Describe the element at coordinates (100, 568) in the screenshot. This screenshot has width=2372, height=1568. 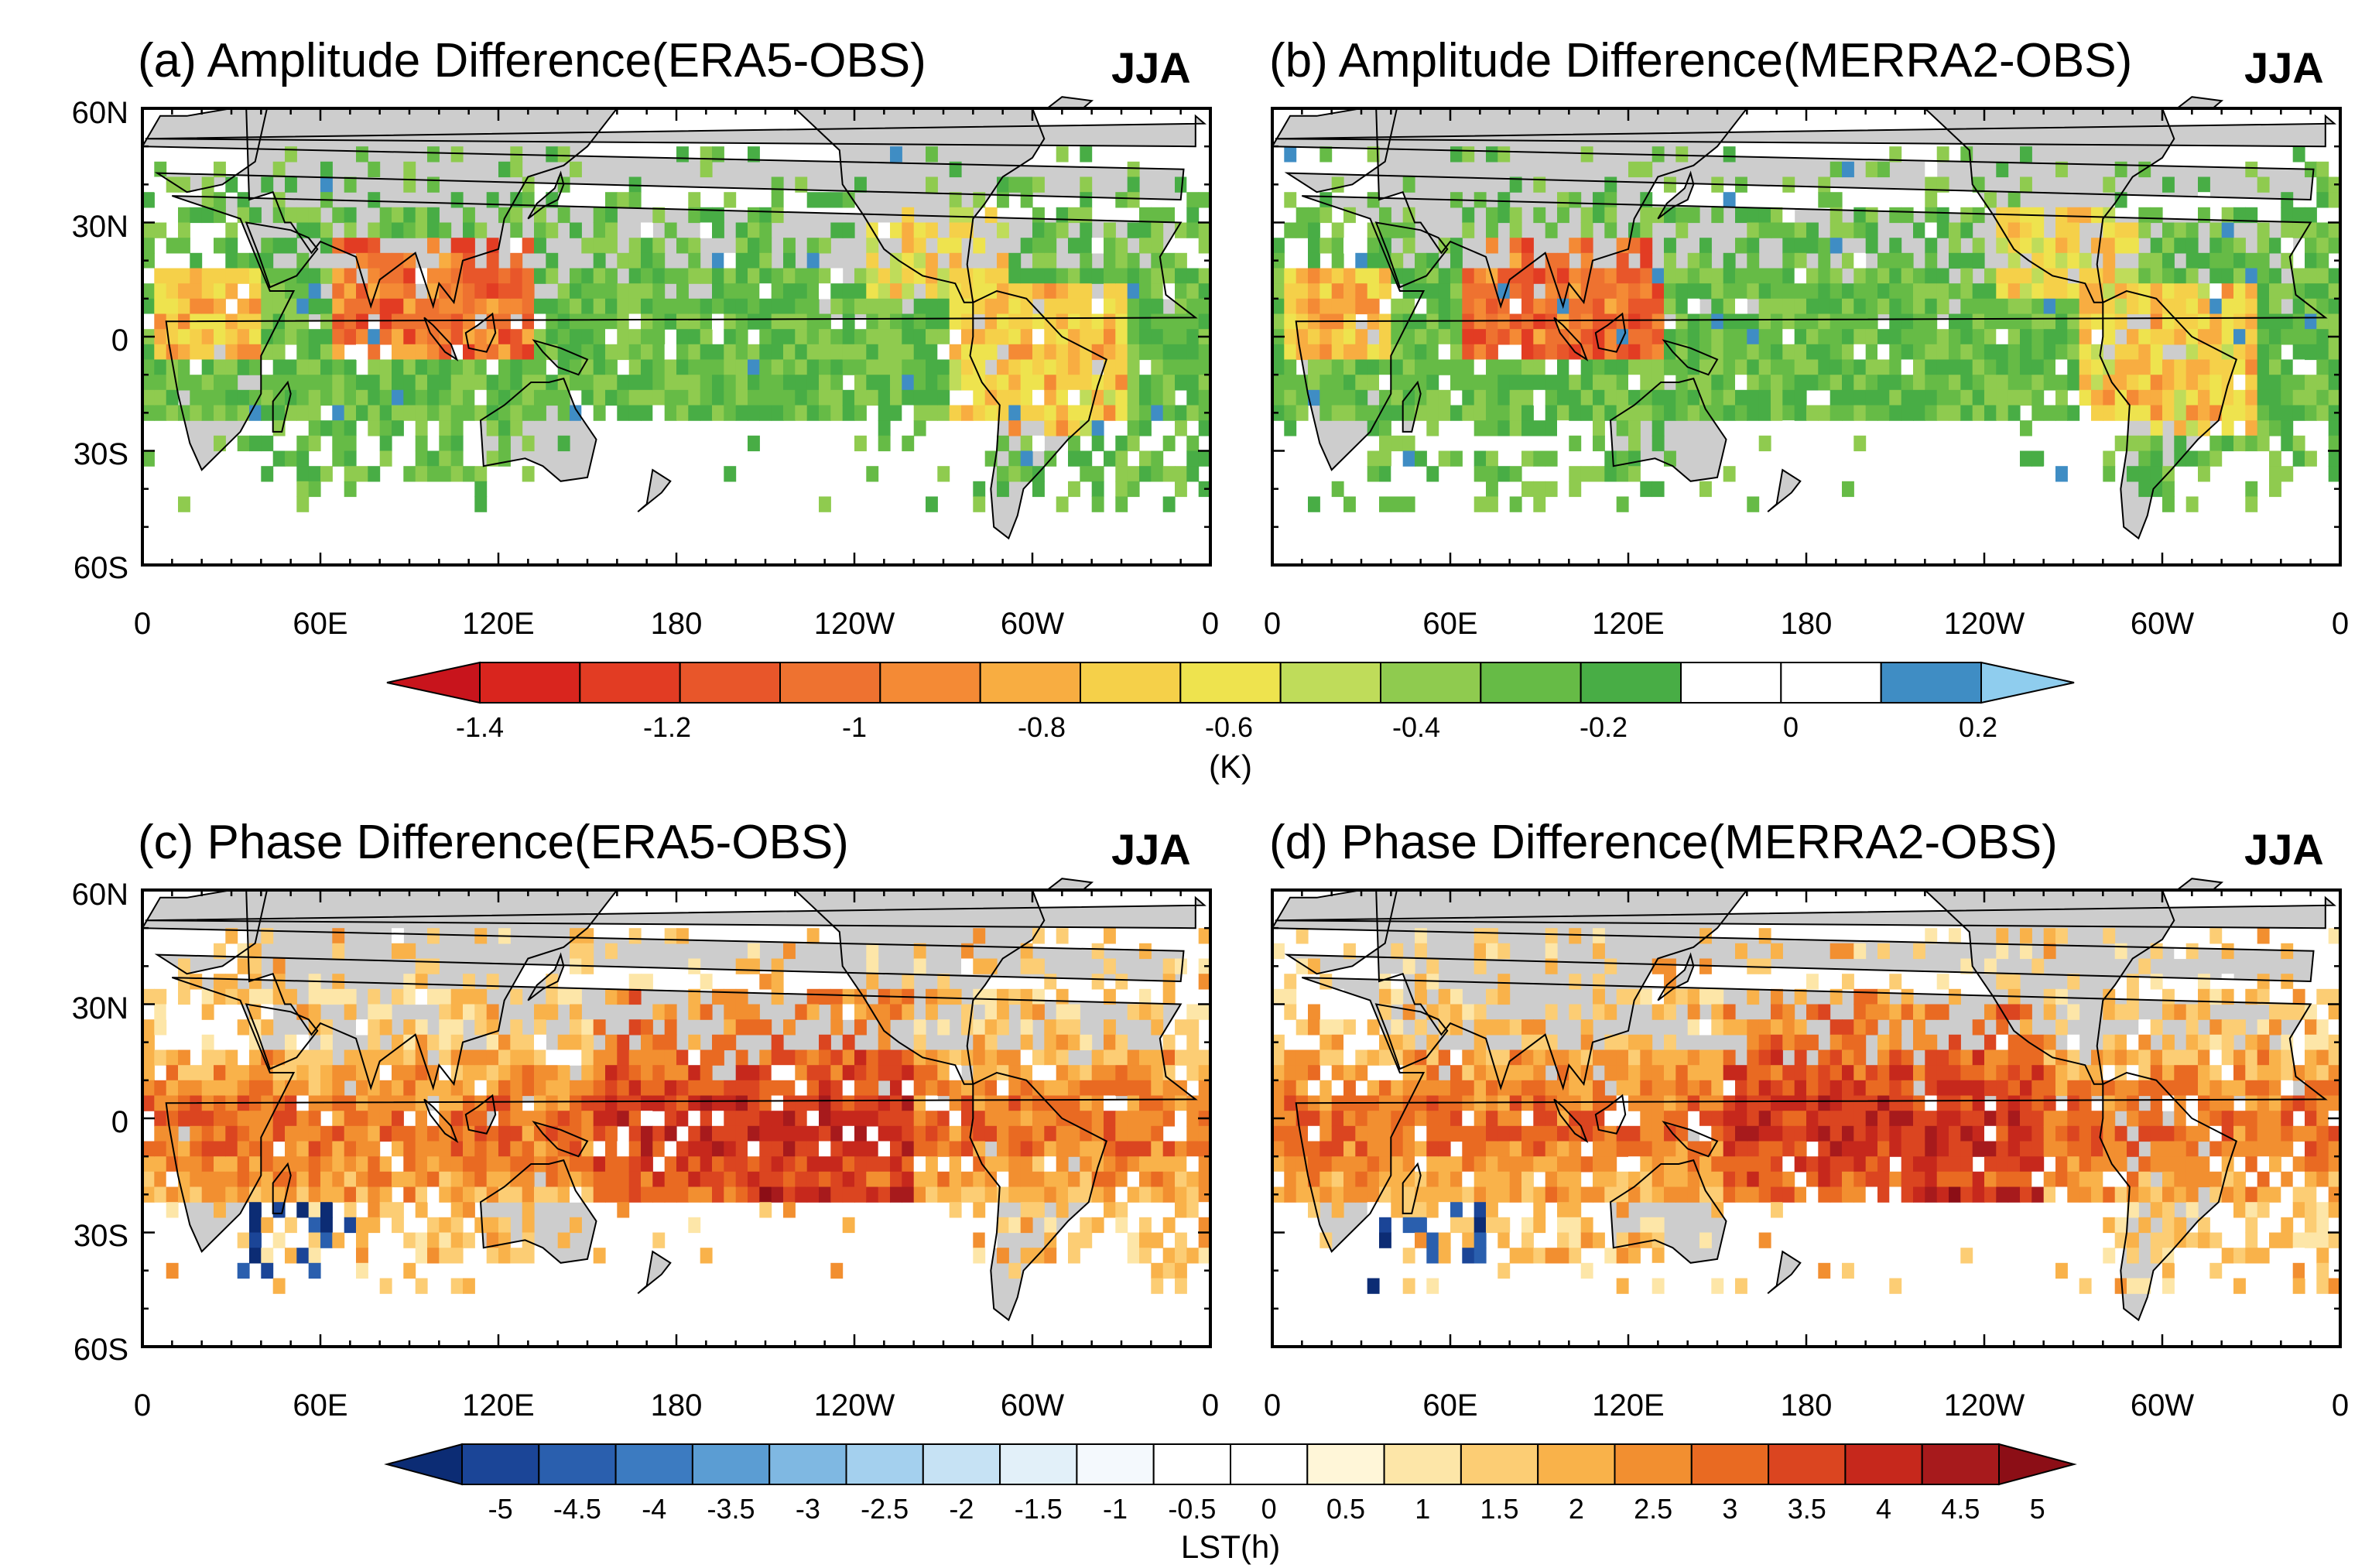
I see `y-tick-label: 60S` at that location.